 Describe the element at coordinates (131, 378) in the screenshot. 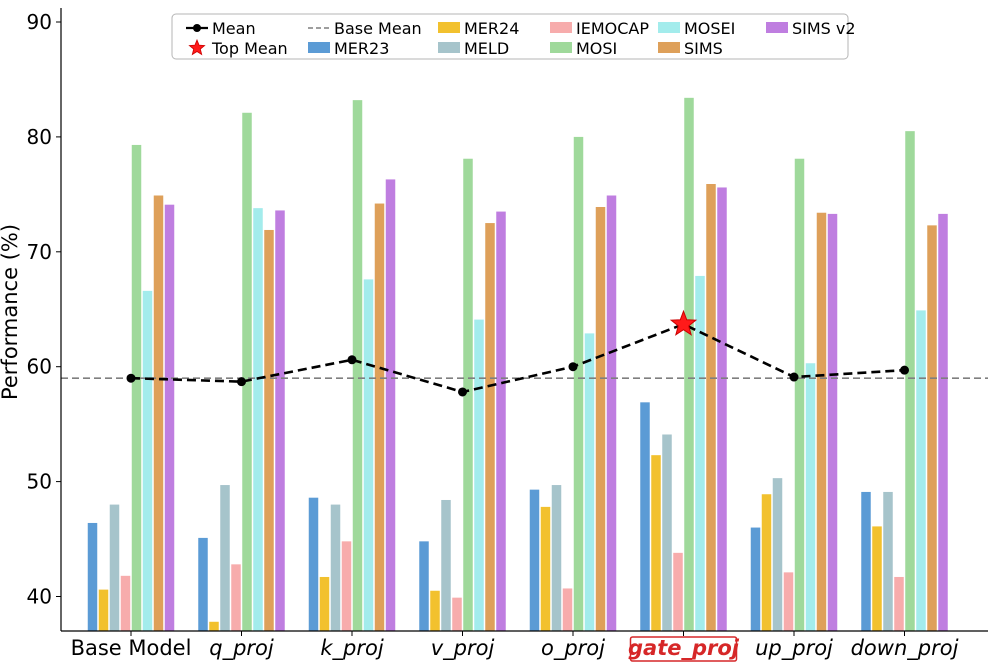

I see `mean-point-base-model` at that location.